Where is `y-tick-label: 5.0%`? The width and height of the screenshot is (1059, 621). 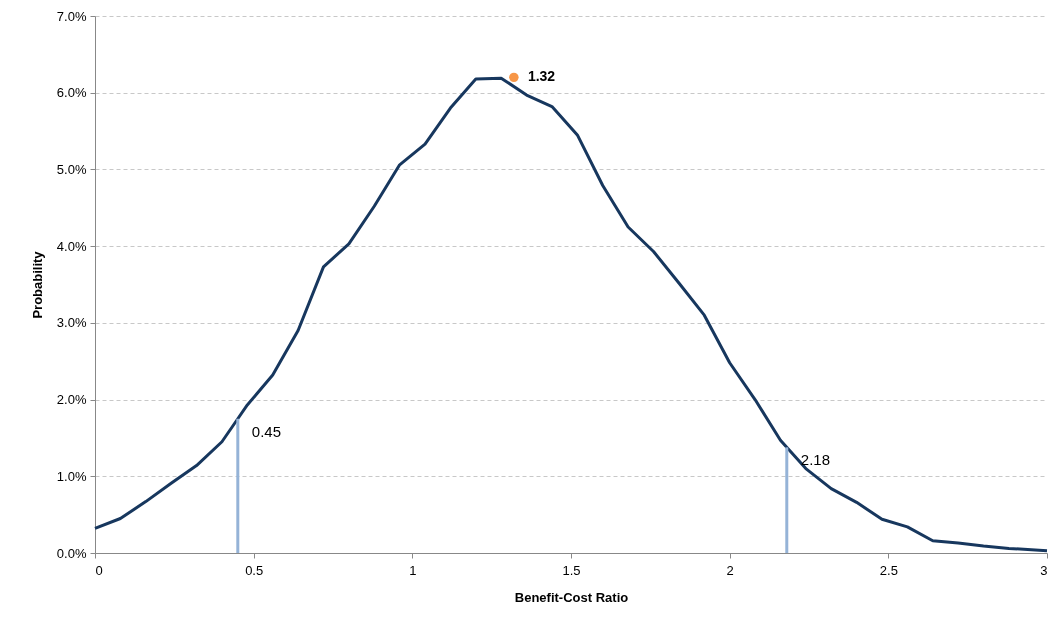
y-tick-label: 5.0% is located at coordinates (71, 169).